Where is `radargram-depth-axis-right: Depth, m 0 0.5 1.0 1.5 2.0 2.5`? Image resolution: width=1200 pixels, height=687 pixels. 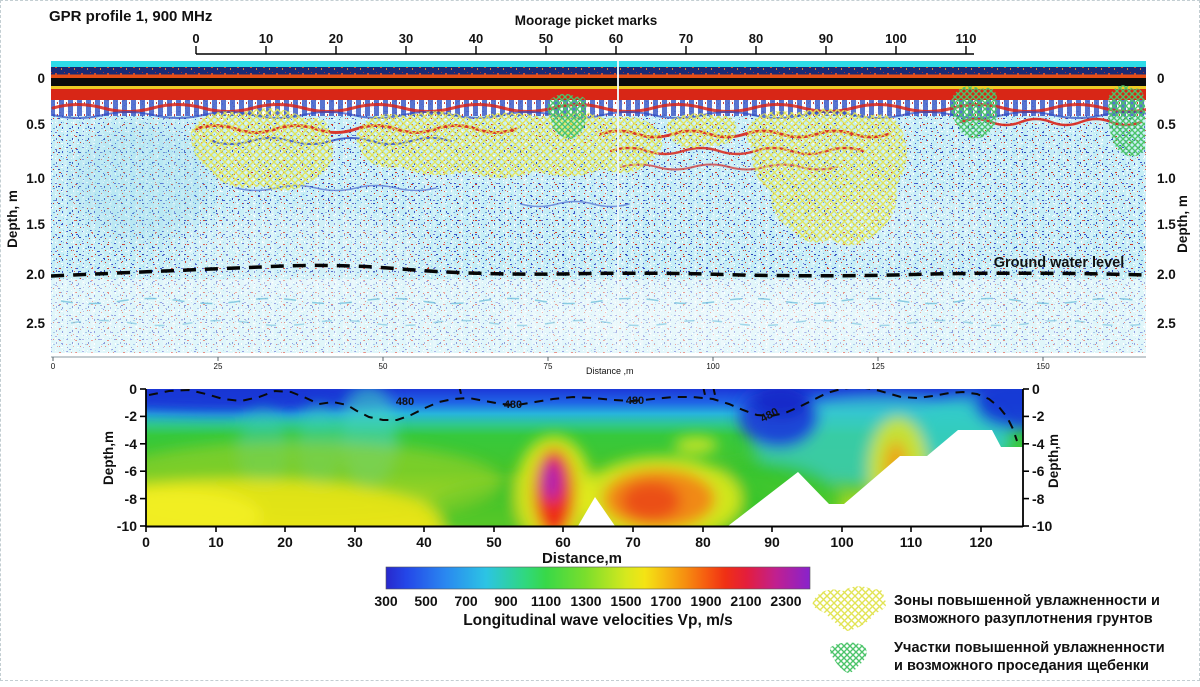 radargram-depth-axis-right: Depth, m 0 0.5 1.0 1.5 2.0 2.5 is located at coordinates (1173, 201).